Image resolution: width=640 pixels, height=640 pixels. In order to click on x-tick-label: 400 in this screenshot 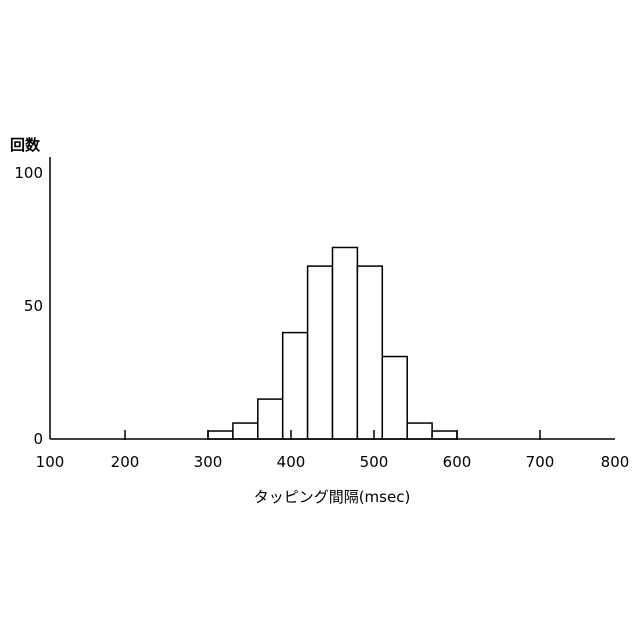, I will do `click(291, 462)`.